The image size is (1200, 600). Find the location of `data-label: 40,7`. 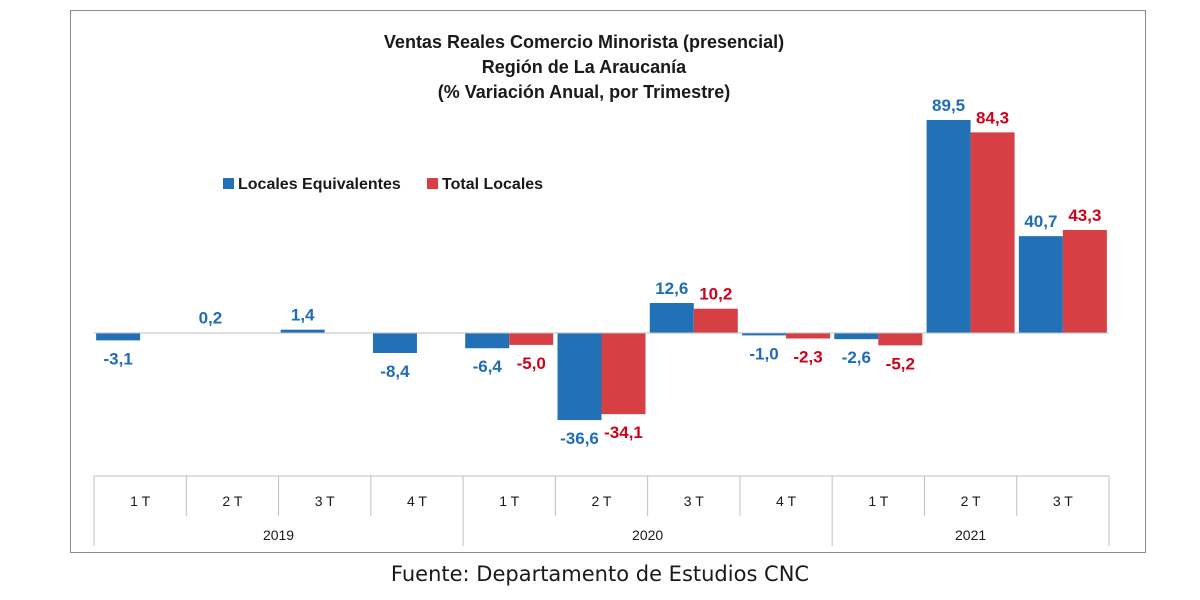

data-label: 40,7 is located at coordinates (1040, 221).